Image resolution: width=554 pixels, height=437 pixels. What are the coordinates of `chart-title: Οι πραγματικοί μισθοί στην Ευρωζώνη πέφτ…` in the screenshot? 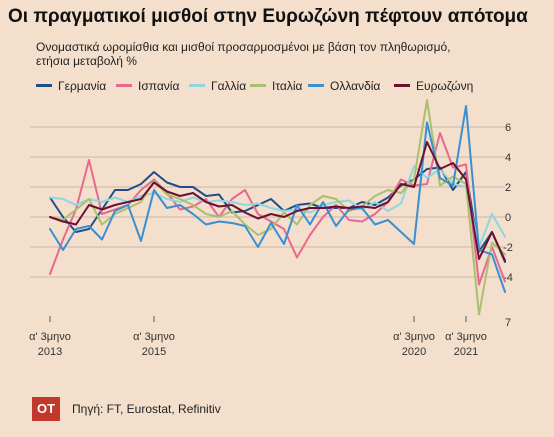 It's located at (268, 16).